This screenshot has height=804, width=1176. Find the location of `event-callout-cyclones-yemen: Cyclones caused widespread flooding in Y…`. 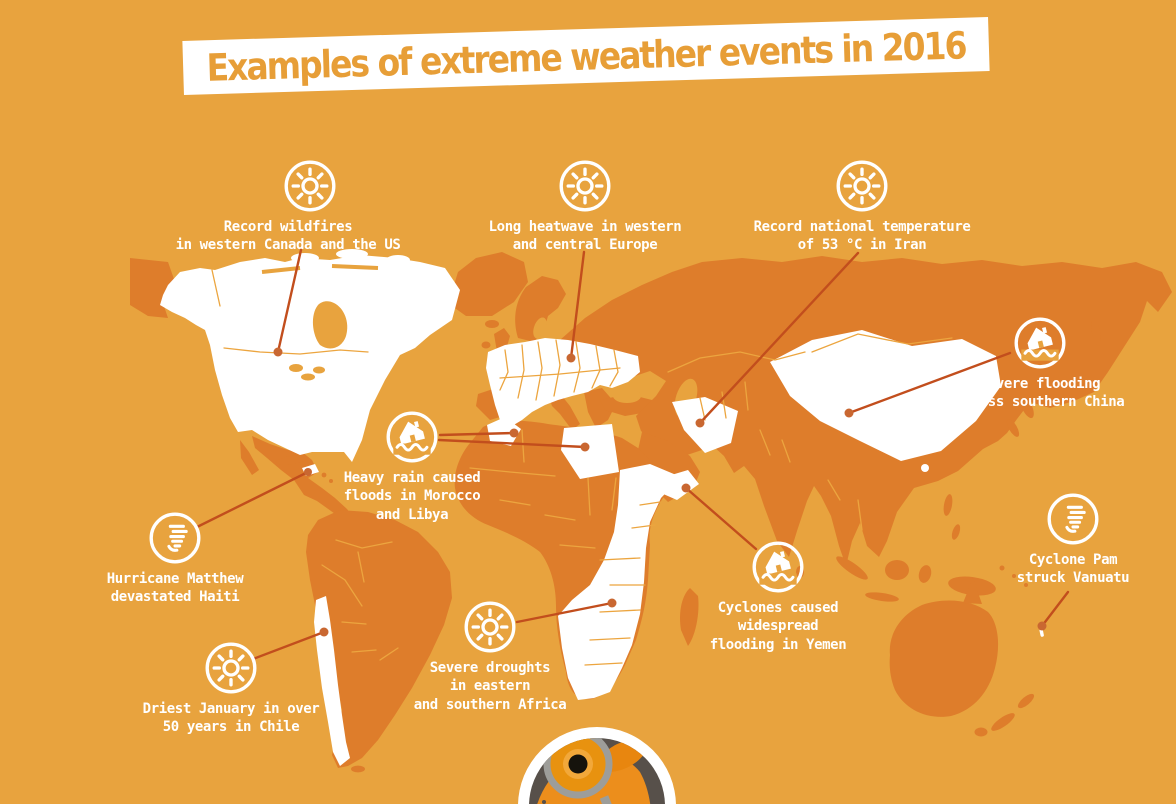

event-callout-cyclones-yemen: Cyclones caused widespread flooding in Y… is located at coordinates (778, 596).